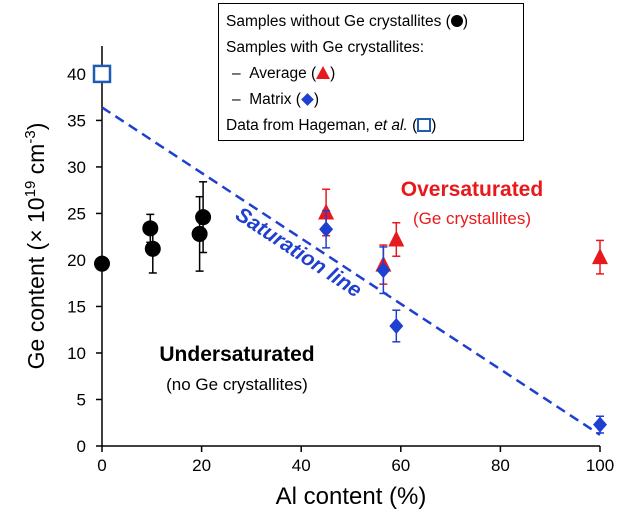  Describe the element at coordinates (500, 465) in the screenshot. I see `x-tick-label: 80` at that location.